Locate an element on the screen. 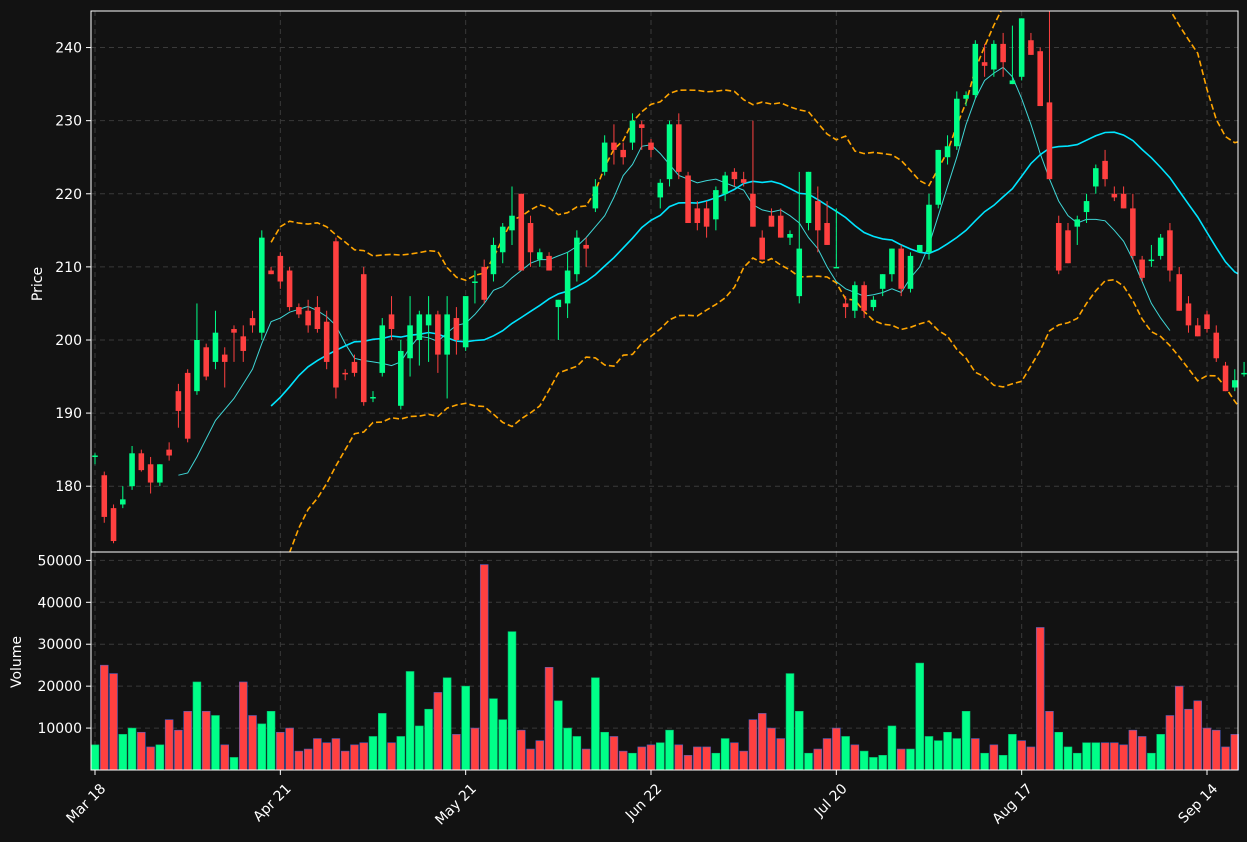 This screenshot has height=842, width=1247. volume-tick-label: 50000 is located at coordinates (59, 561).